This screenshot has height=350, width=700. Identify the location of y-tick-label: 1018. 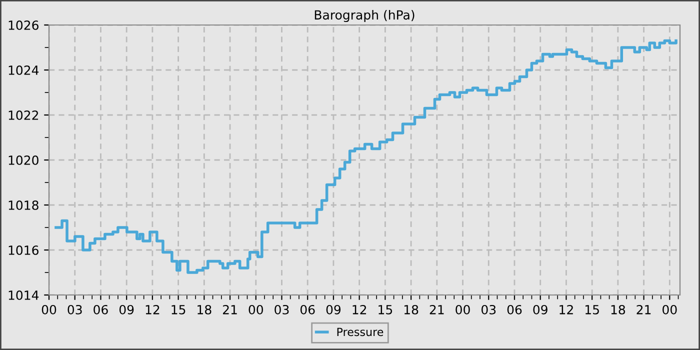
(23, 205).